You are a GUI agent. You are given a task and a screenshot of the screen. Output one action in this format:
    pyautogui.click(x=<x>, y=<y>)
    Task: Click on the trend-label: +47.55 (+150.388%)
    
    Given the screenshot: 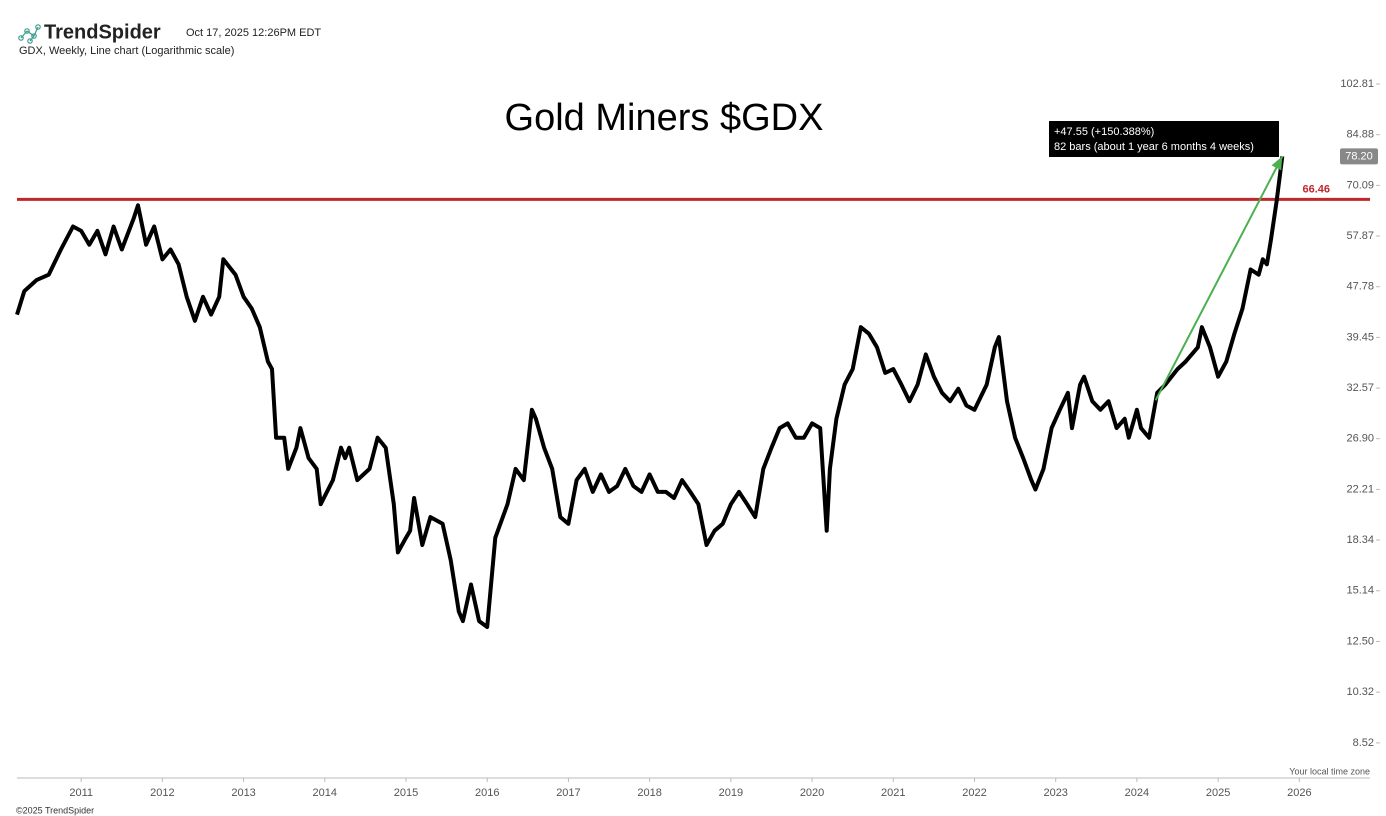 What is the action you would take?
    pyautogui.click(x=1104, y=132)
    